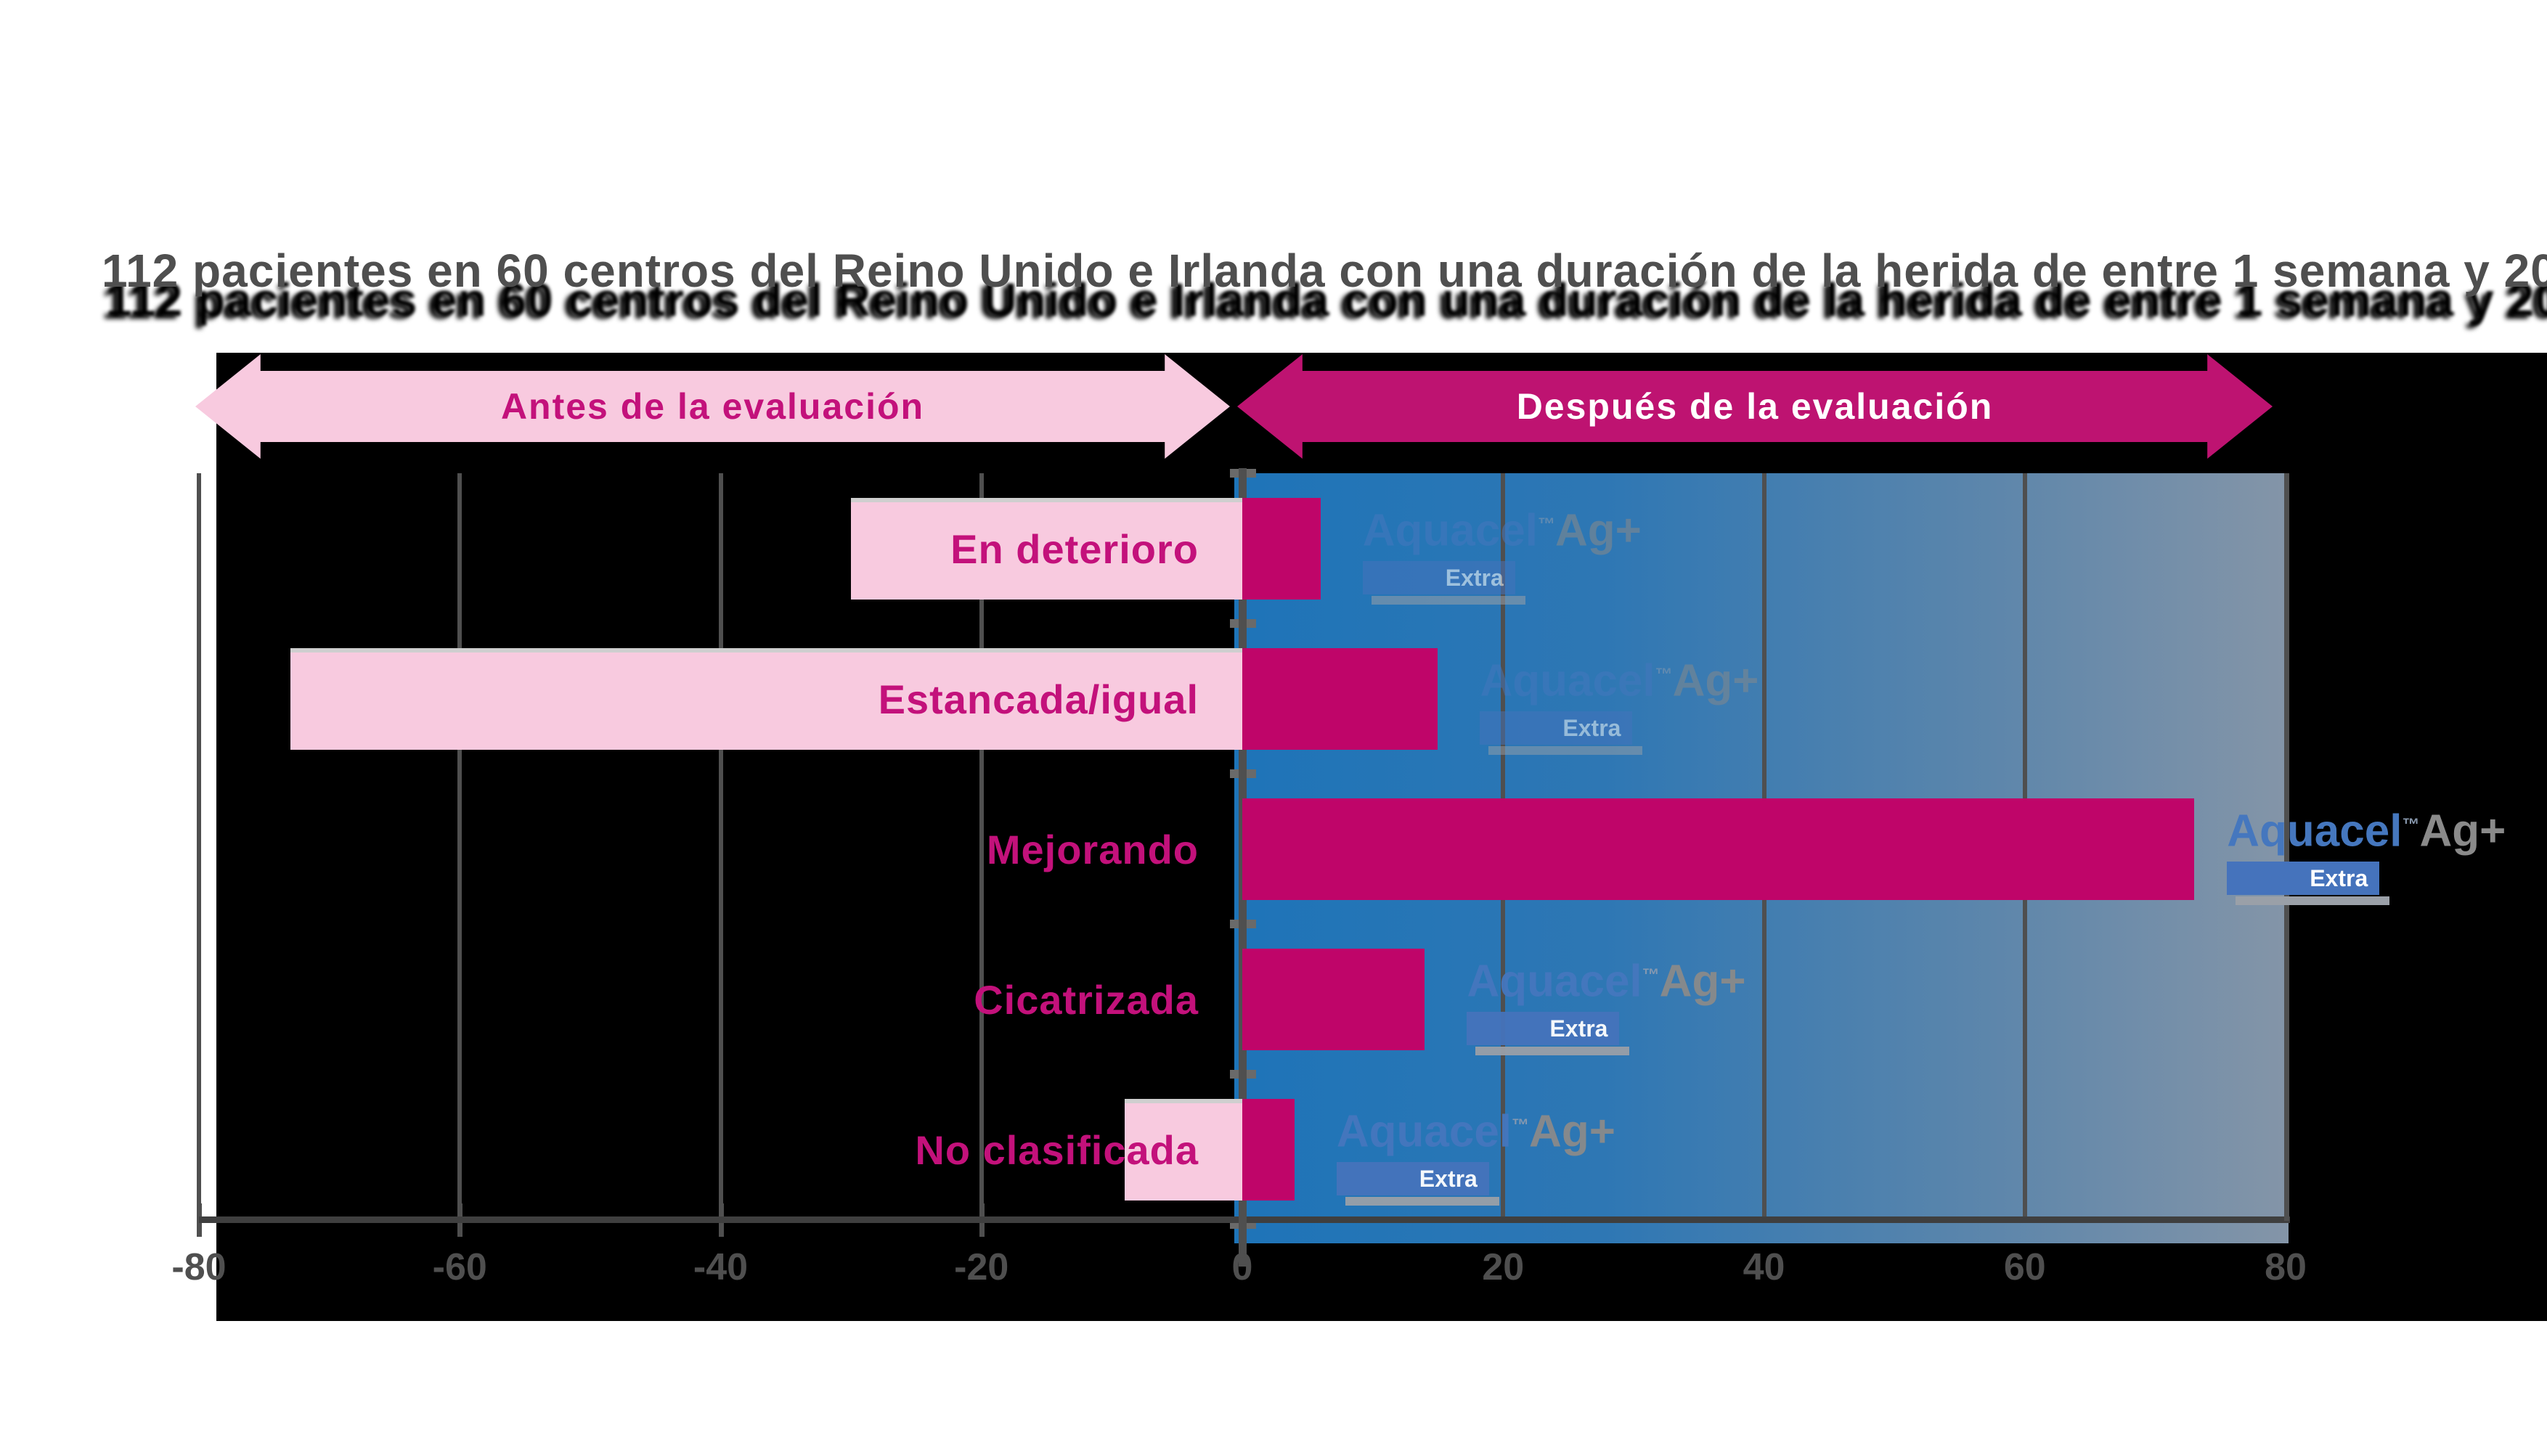 This screenshot has height=1456, width=2547. What do you see at coordinates (199, 1267) in the screenshot?
I see `x-tick-label--80: -80` at bounding box center [199, 1267].